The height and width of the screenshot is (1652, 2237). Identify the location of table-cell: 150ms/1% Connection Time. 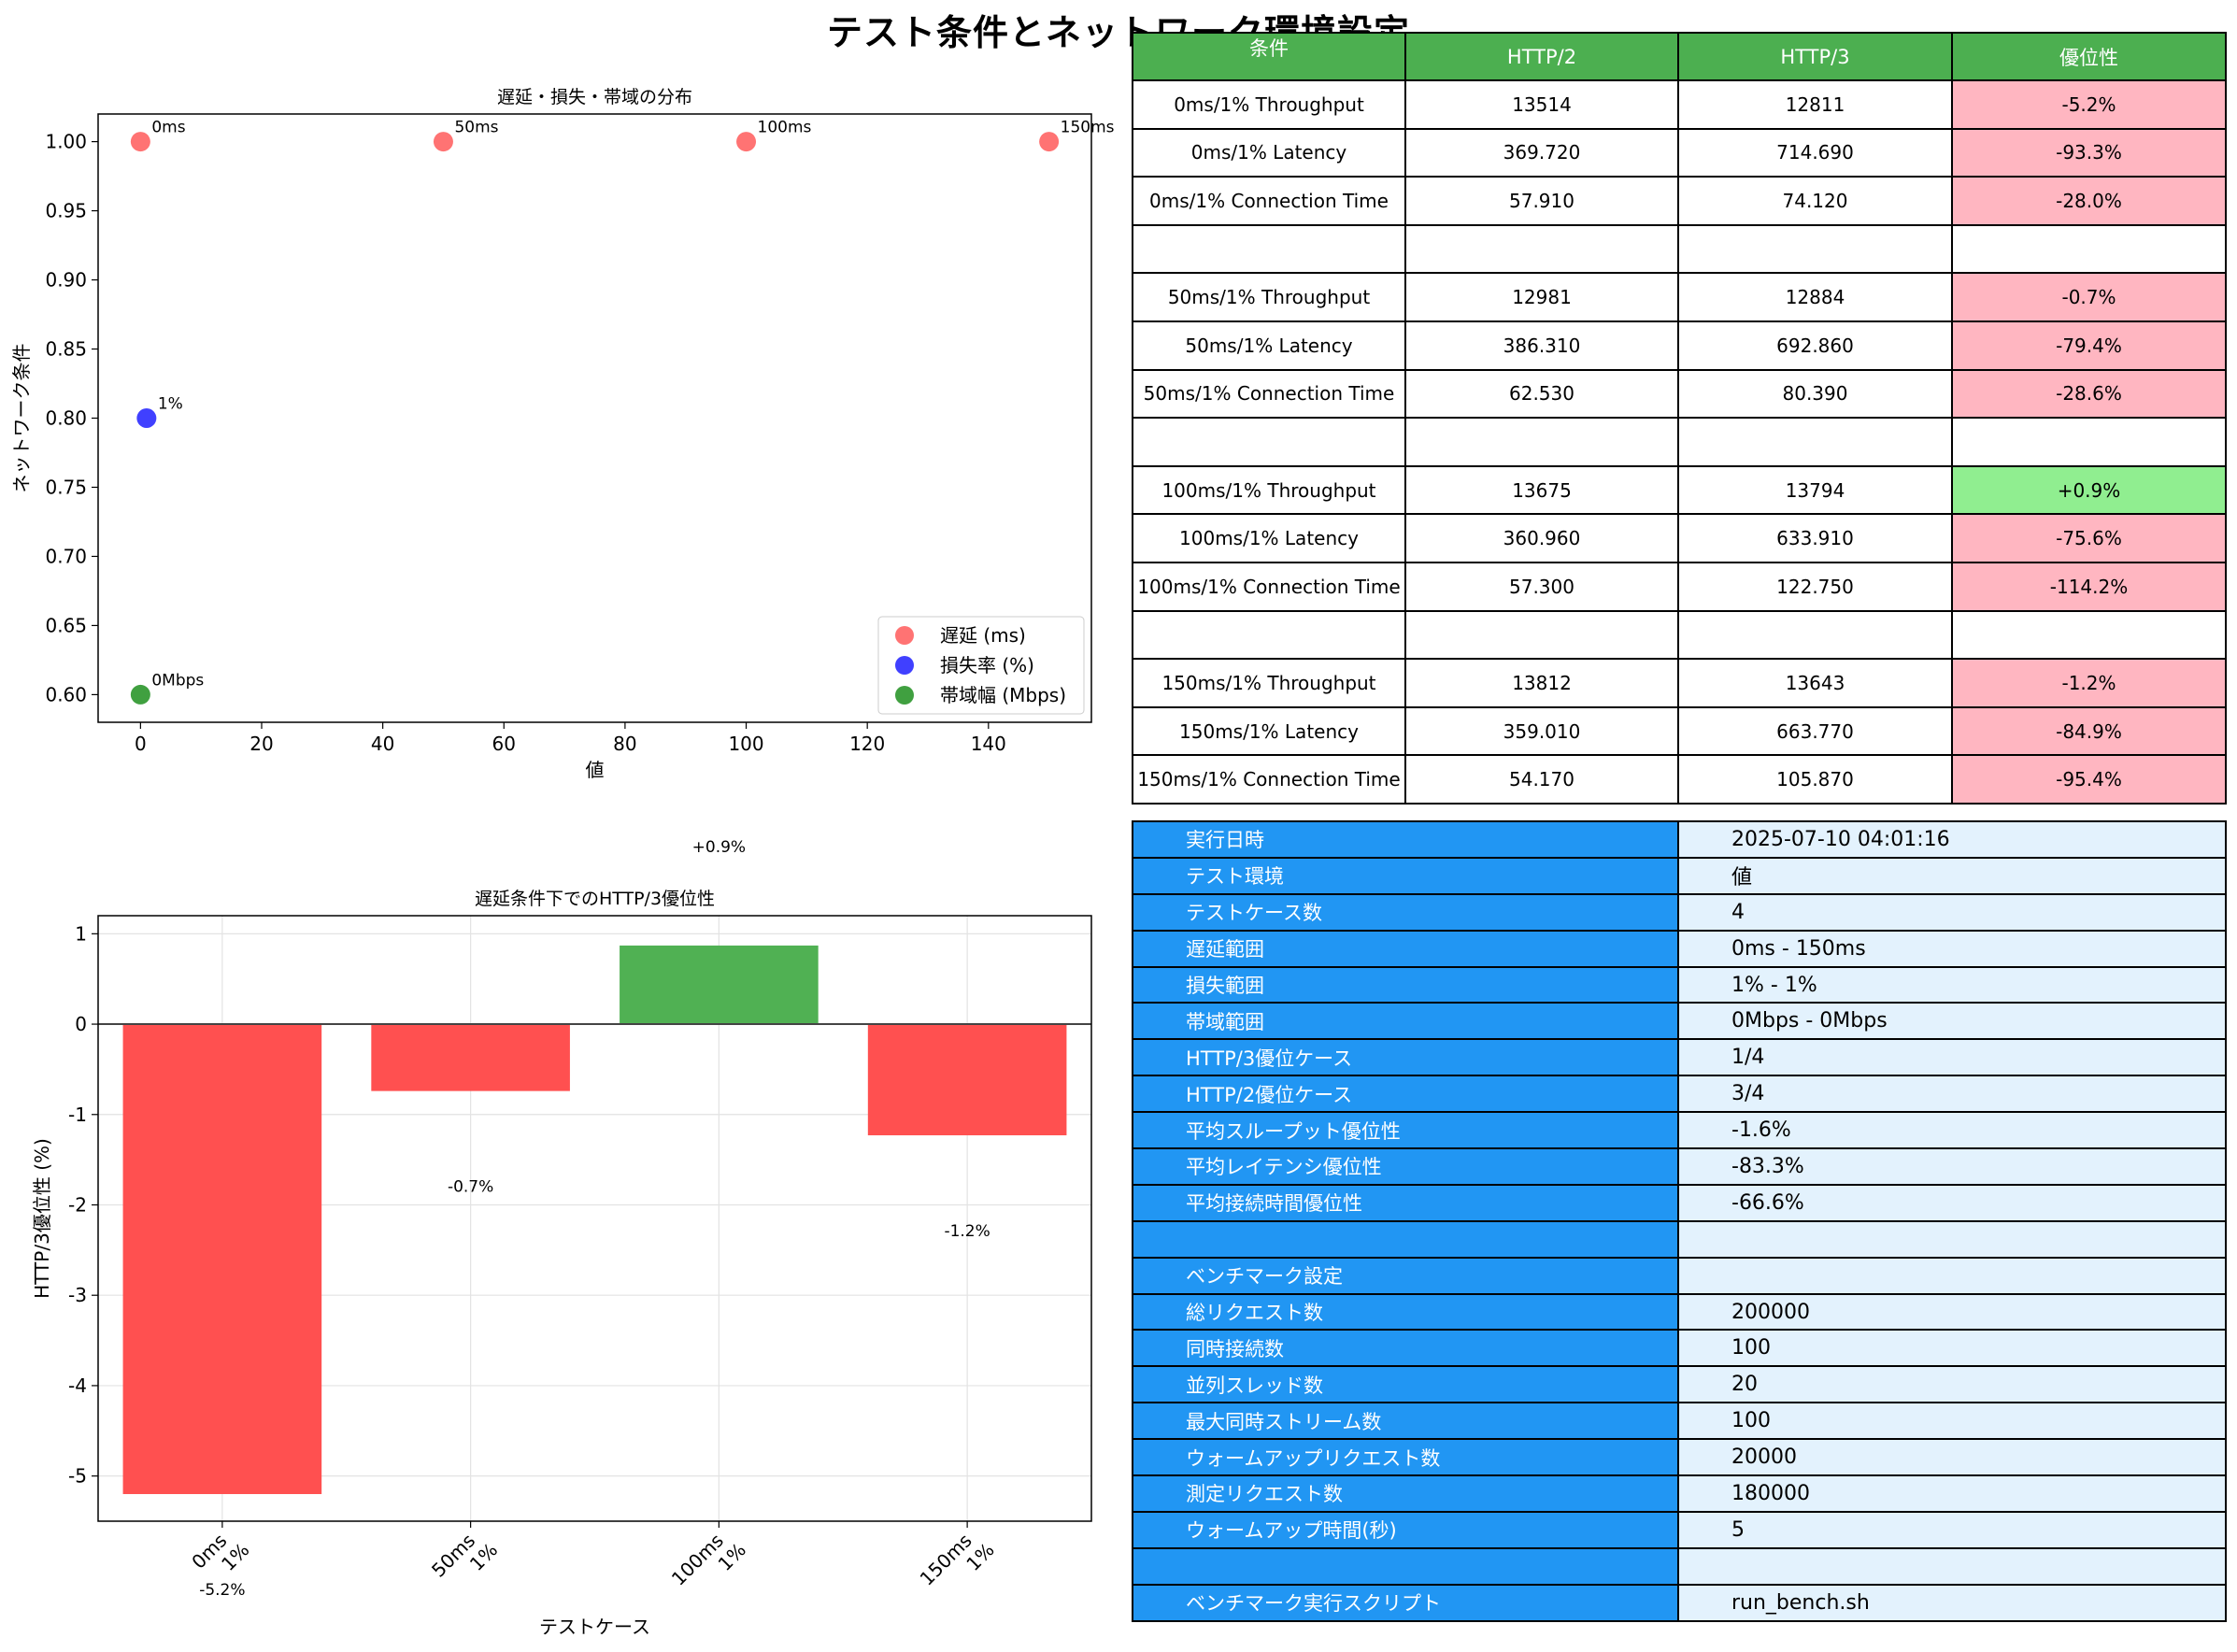
(1269, 779).